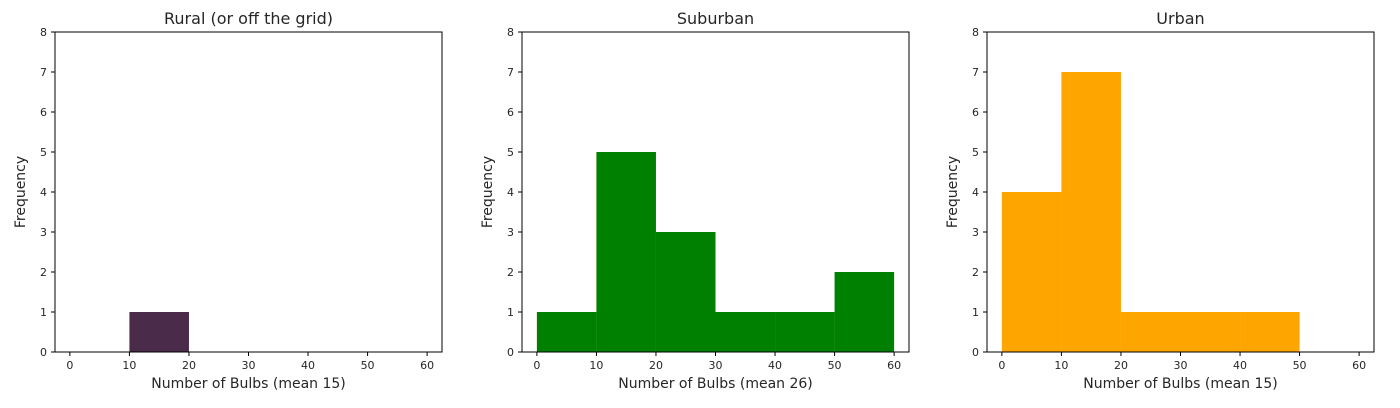 Image resolution: width=1400 pixels, height=408 pixels. Describe the element at coordinates (715, 384) in the screenshot. I see `x-axis-label: Number of Bulbs (mean 26)` at that location.